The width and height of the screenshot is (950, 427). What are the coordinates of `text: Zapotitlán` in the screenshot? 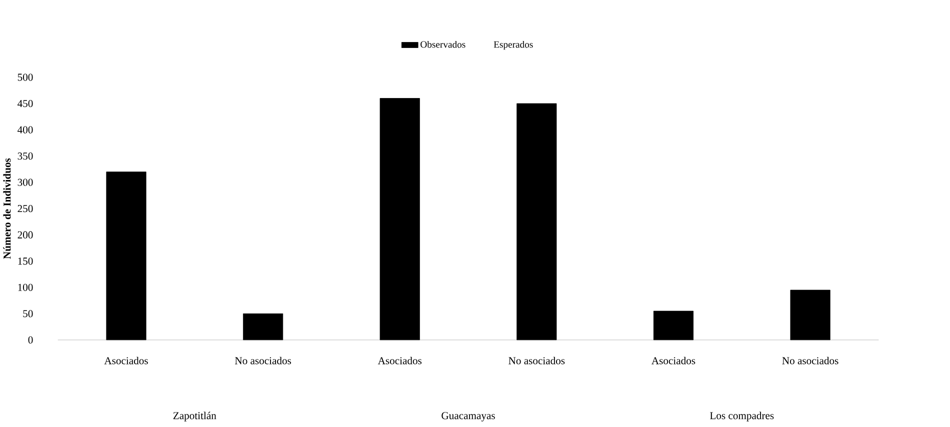 It's located at (194, 417).